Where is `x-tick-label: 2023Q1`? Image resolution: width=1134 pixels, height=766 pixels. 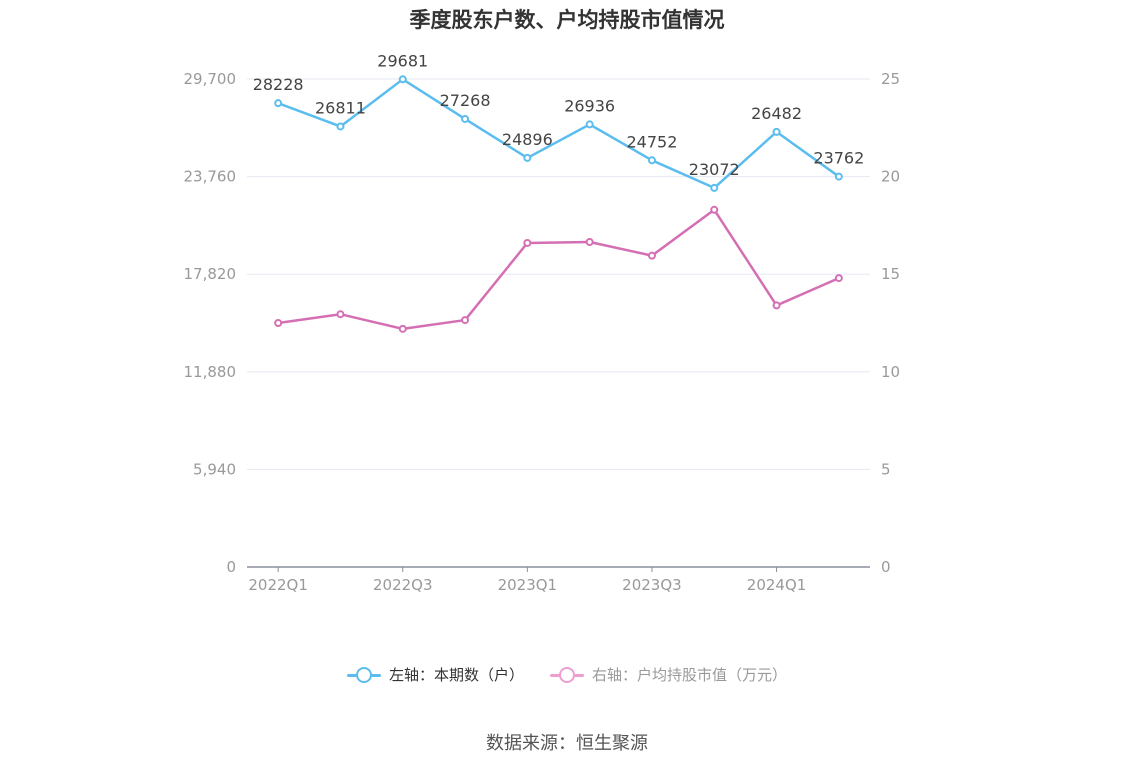
x-tick-label: 2023Q1 is located at coordinates (528, 585).